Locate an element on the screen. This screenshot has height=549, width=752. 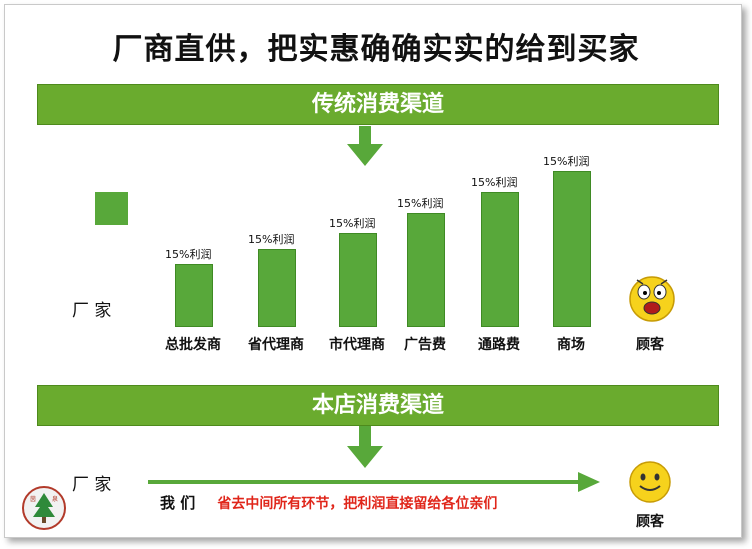
slogan: 我 们 省去中间所有环节，把利润直接留给各位亲们 is located at coordinates (328, 502).